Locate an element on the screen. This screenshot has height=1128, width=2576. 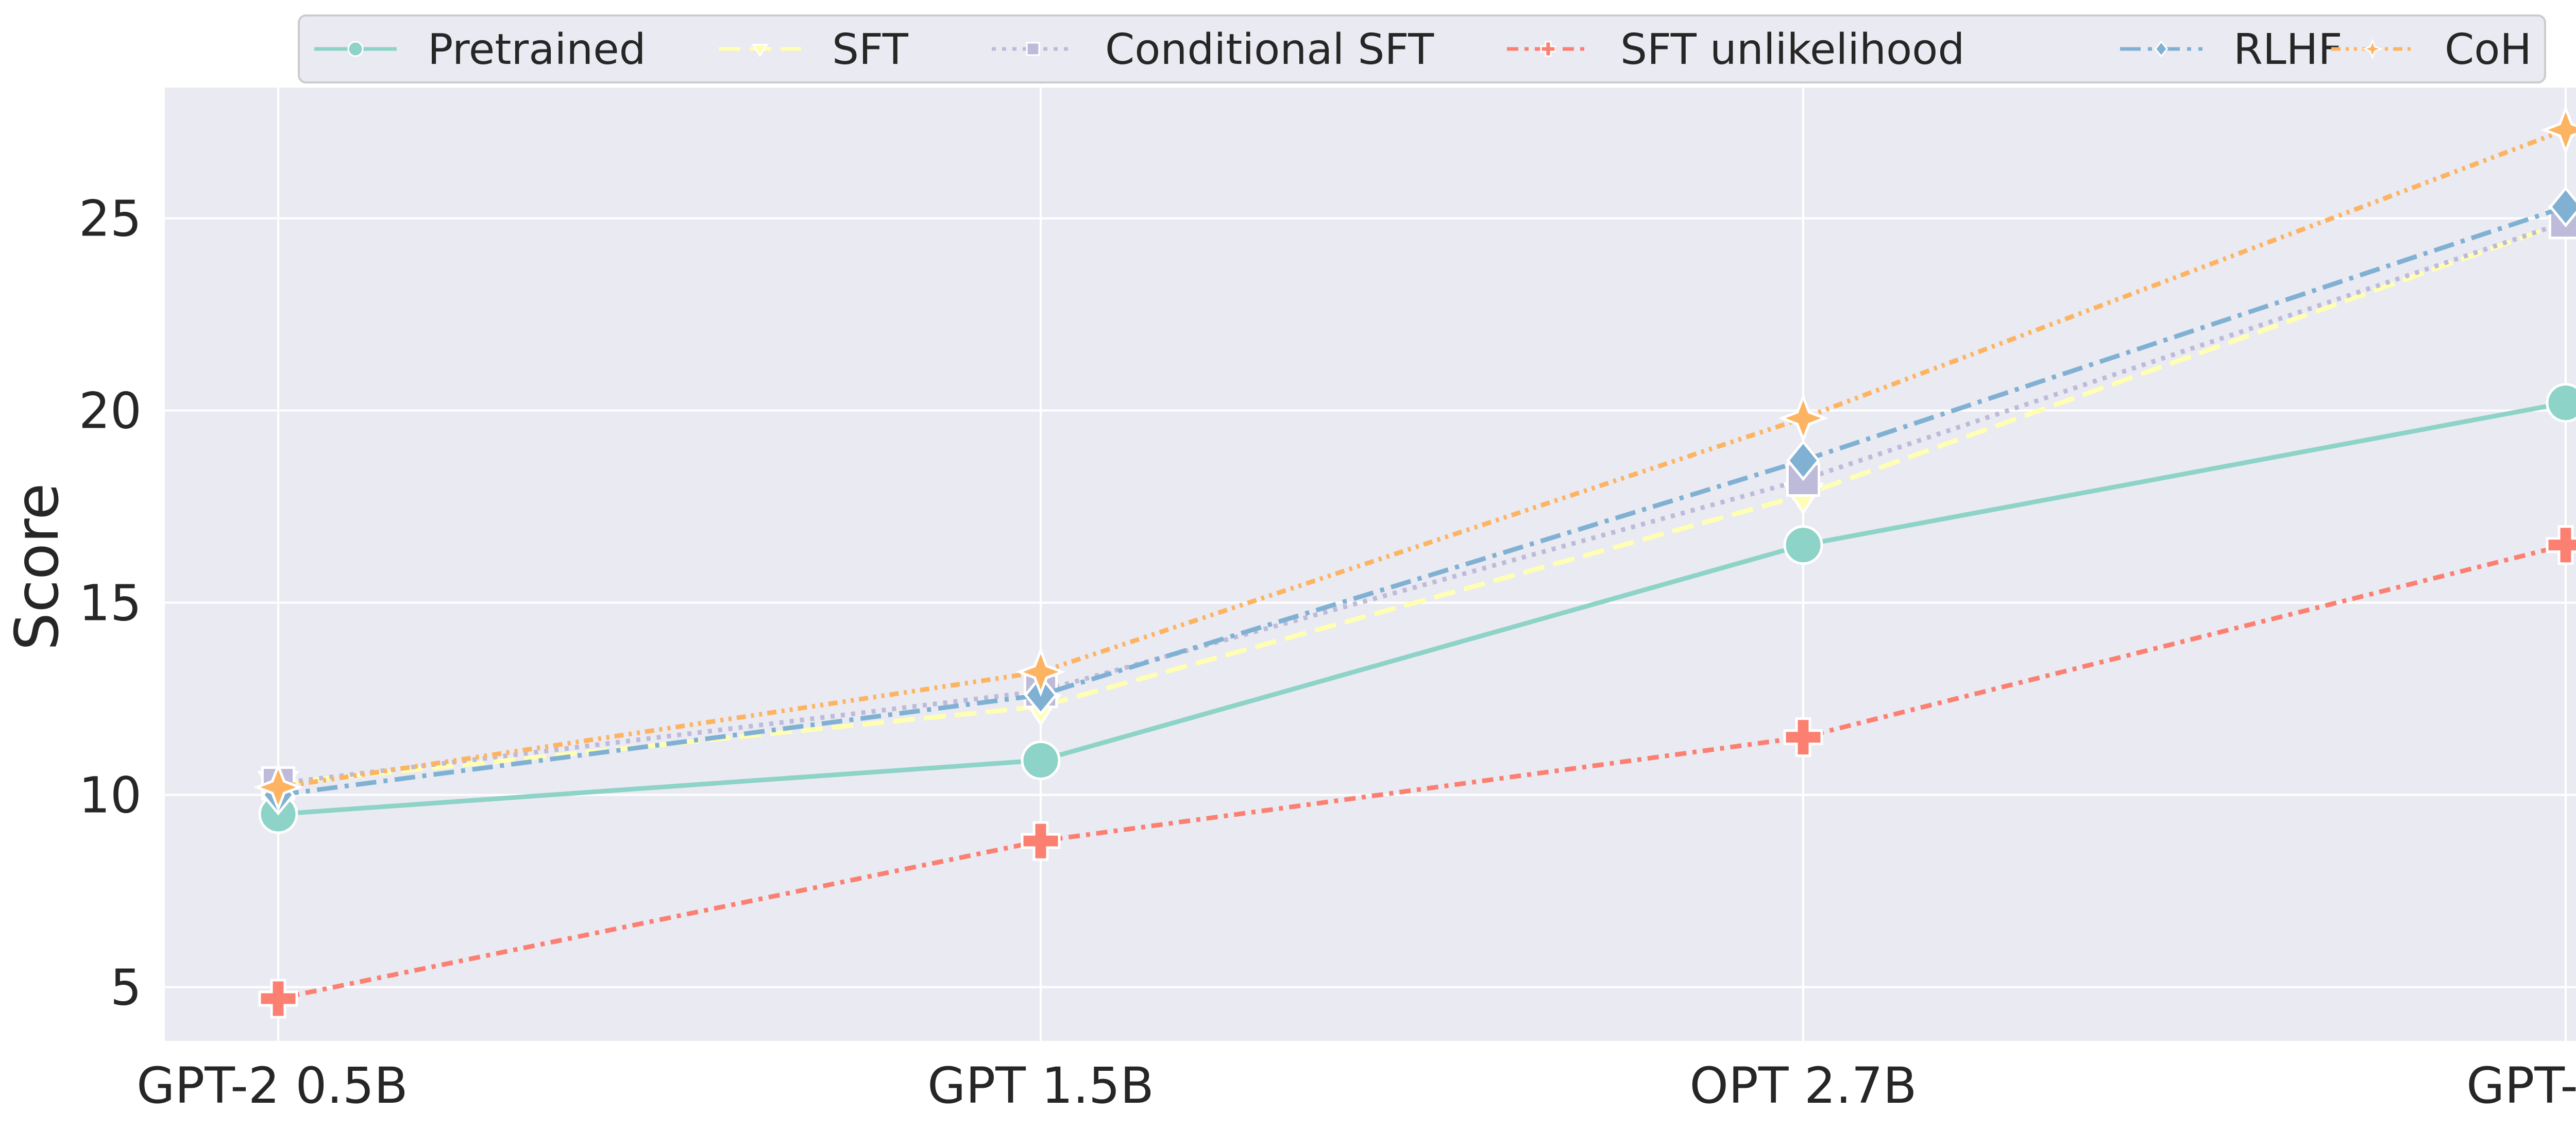
legend-label-sft: SFT is located at coordinates (870, 50).